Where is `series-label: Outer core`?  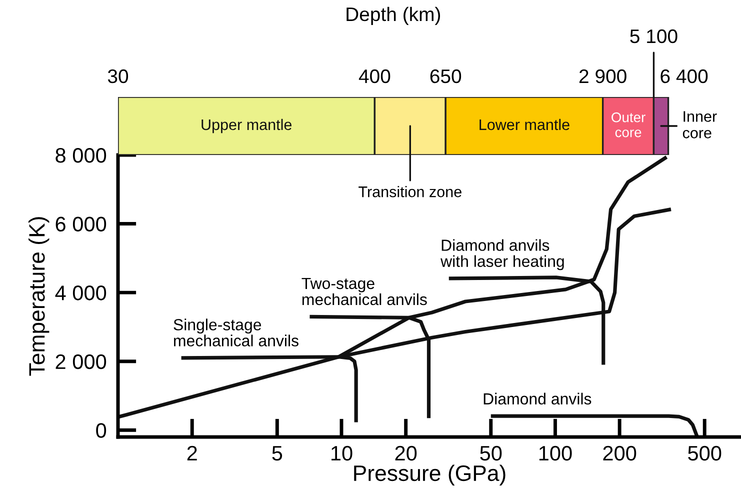 series-label: Outer core is located at coordinates (629, 125).